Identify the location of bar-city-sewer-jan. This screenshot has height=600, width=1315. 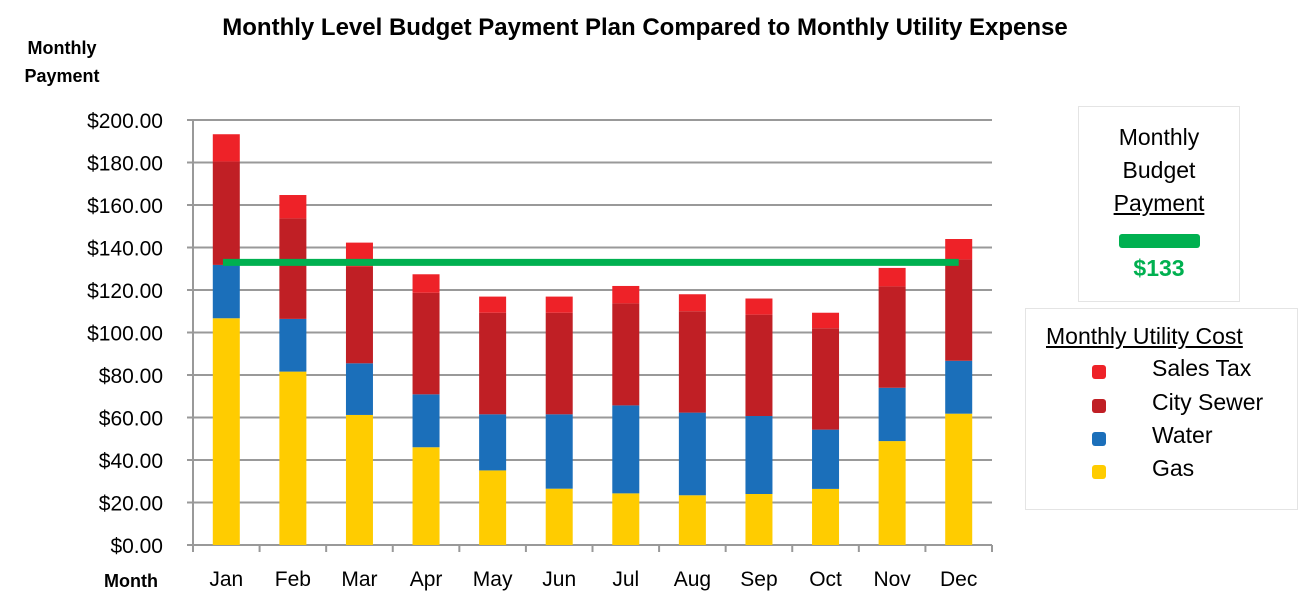
(226, 213).